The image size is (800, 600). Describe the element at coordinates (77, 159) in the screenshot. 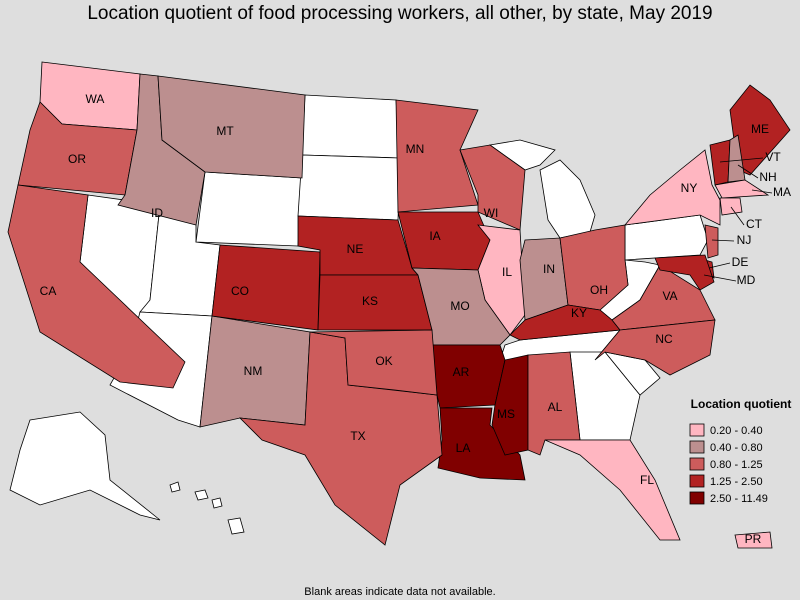

I see `state-label: OR` at that location.